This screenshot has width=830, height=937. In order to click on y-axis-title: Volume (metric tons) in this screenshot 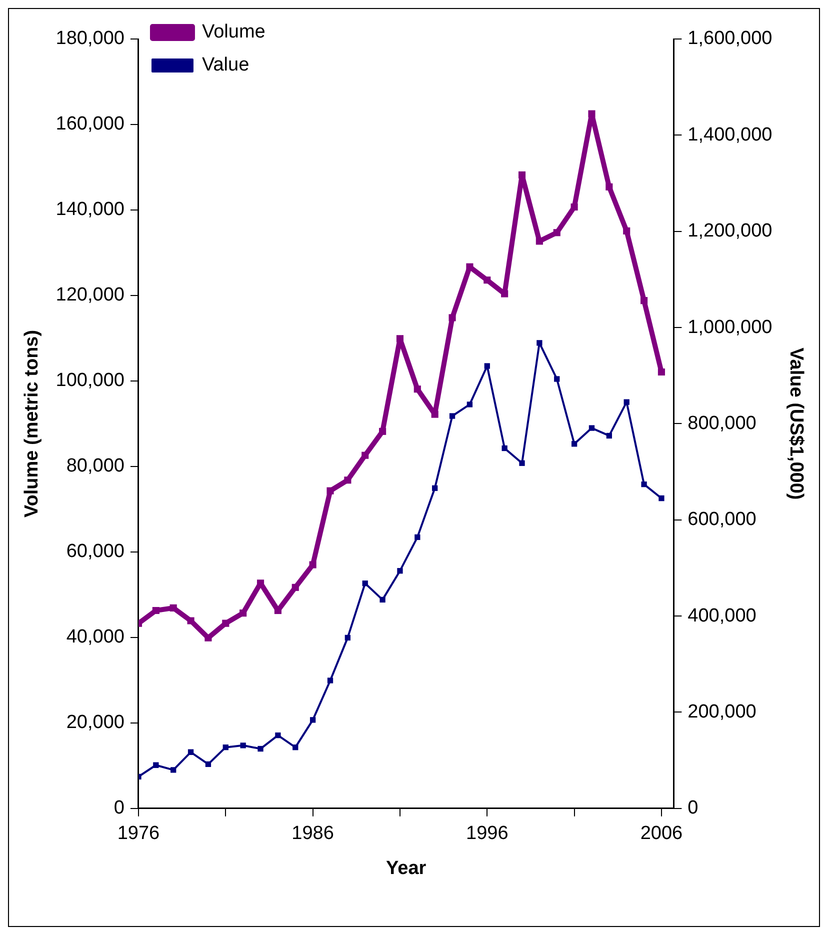, I will do `click(32, 424)`.